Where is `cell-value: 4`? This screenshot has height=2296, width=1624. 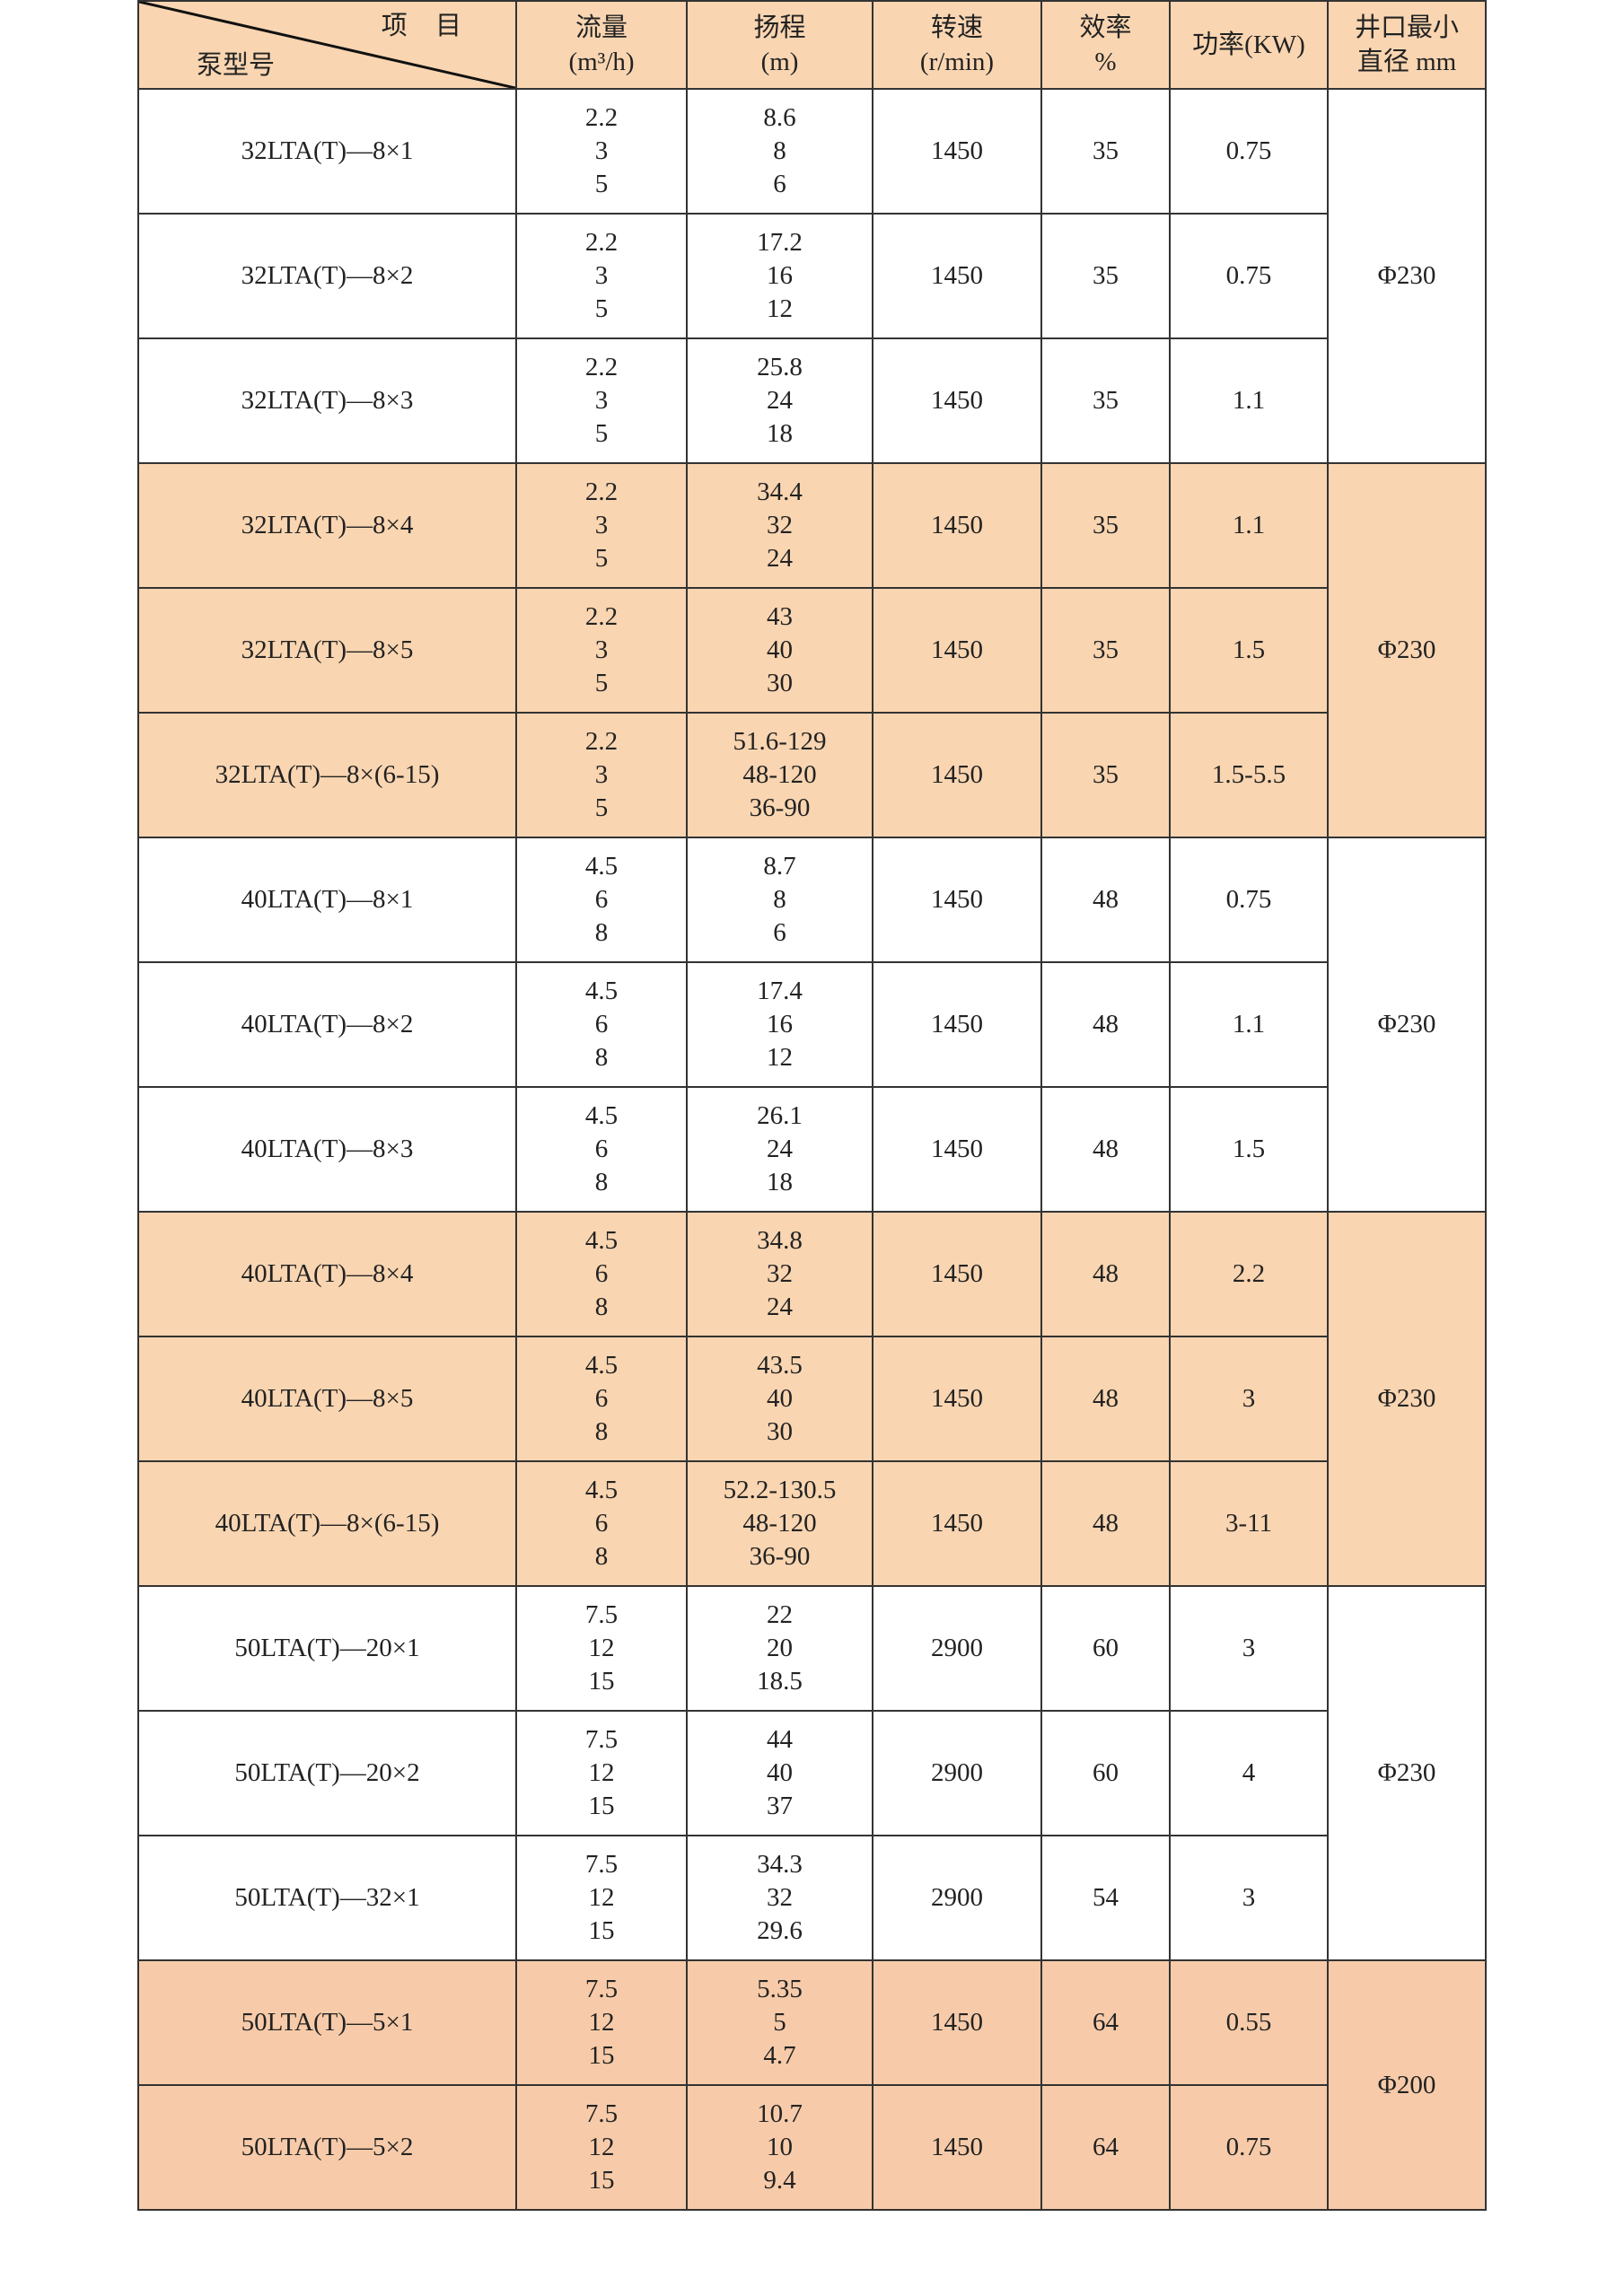
cell-value: 4 is located at coordinates (1249, 1772).